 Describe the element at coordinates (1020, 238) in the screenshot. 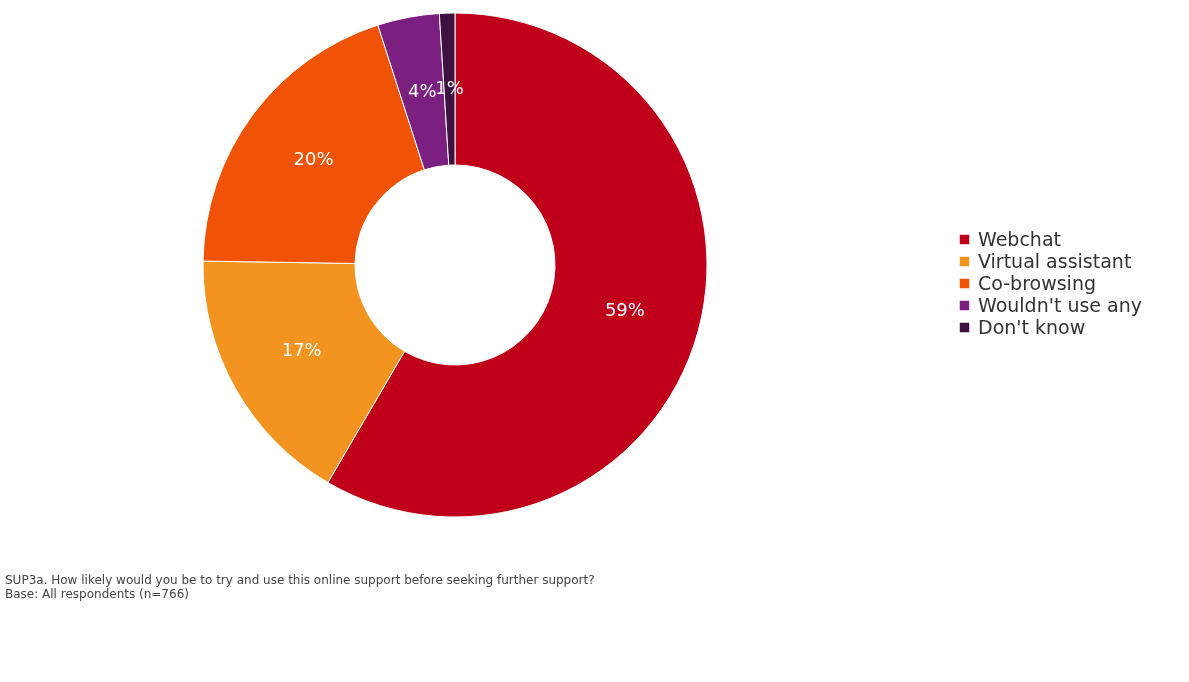

I see `legend-label: Webchat` at that location.